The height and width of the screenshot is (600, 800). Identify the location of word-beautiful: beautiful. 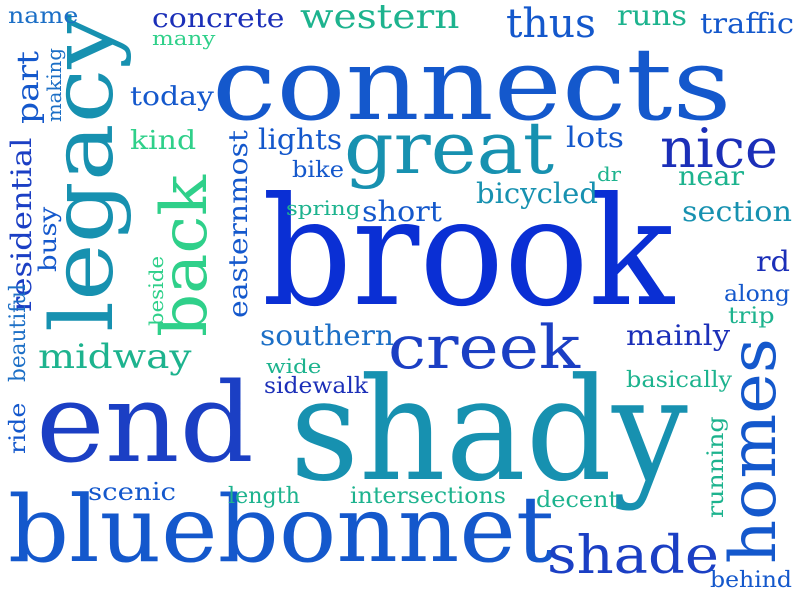
(18, 332).